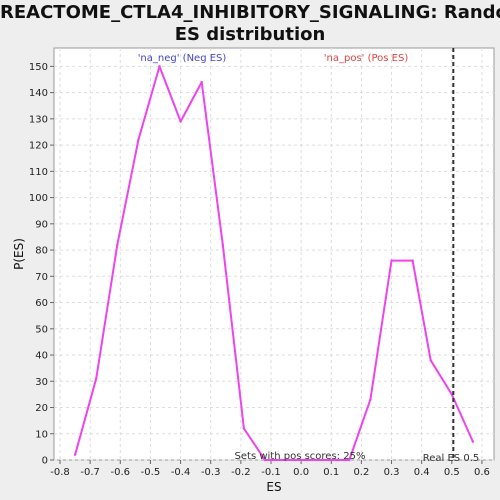  Describe the element at coordinates (482, 472) in the screenshot. I see `x-tick-label: 0.6` at that location.